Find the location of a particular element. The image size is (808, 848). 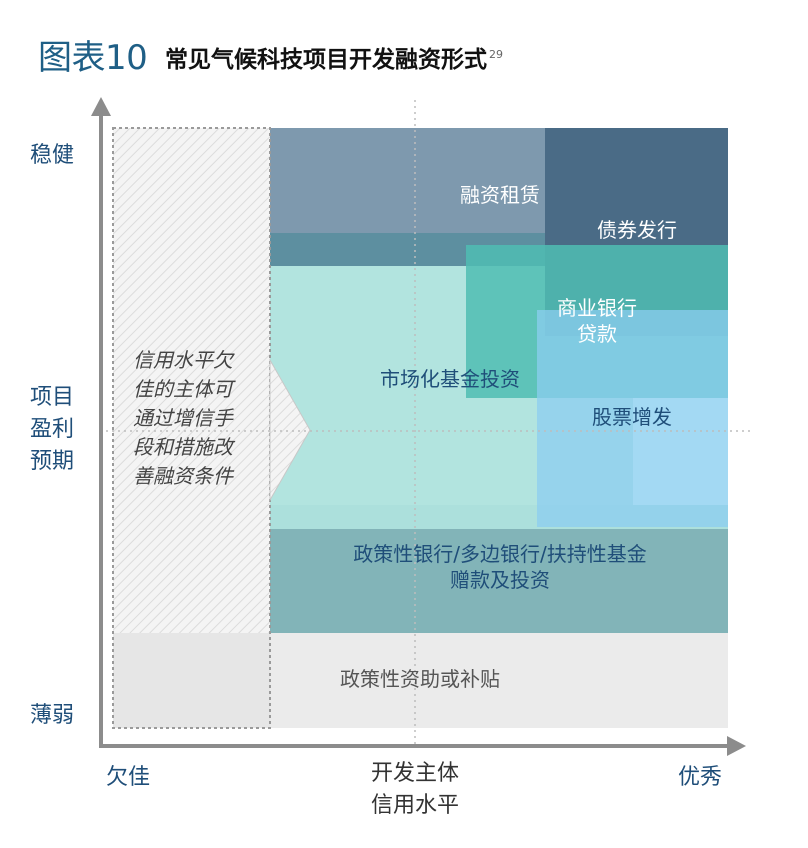

financing-lease-label: 融资租赁 is located at coordinates (500, 195).